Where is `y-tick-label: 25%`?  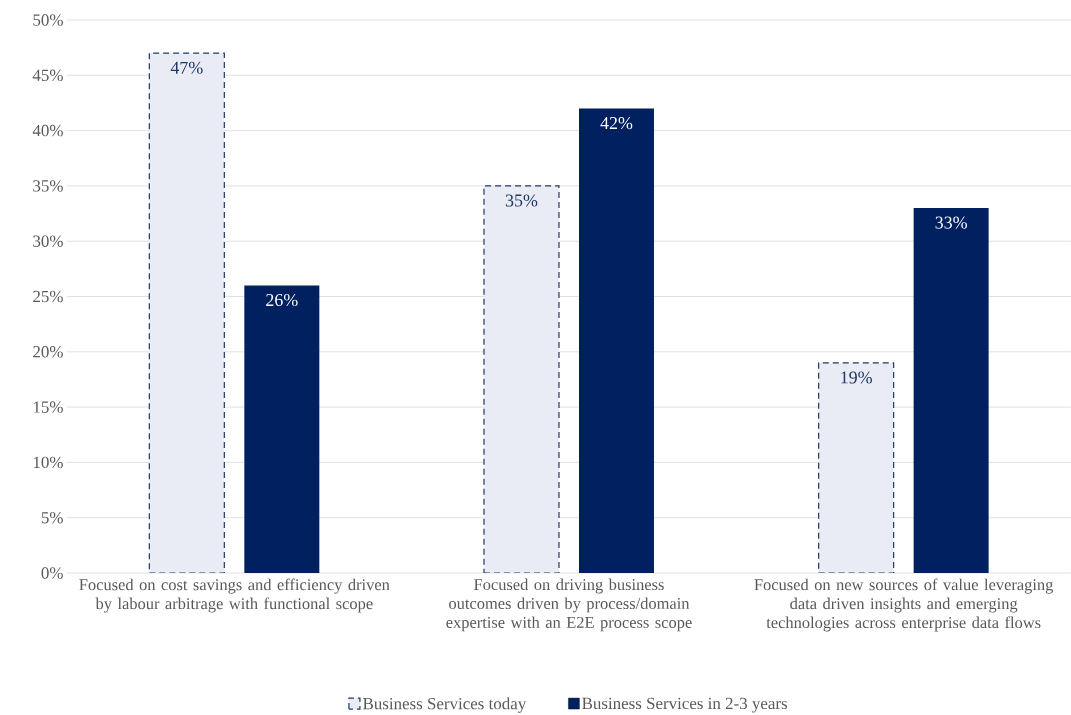 y-tick-label: 25% is located at coordinates (48, 296).